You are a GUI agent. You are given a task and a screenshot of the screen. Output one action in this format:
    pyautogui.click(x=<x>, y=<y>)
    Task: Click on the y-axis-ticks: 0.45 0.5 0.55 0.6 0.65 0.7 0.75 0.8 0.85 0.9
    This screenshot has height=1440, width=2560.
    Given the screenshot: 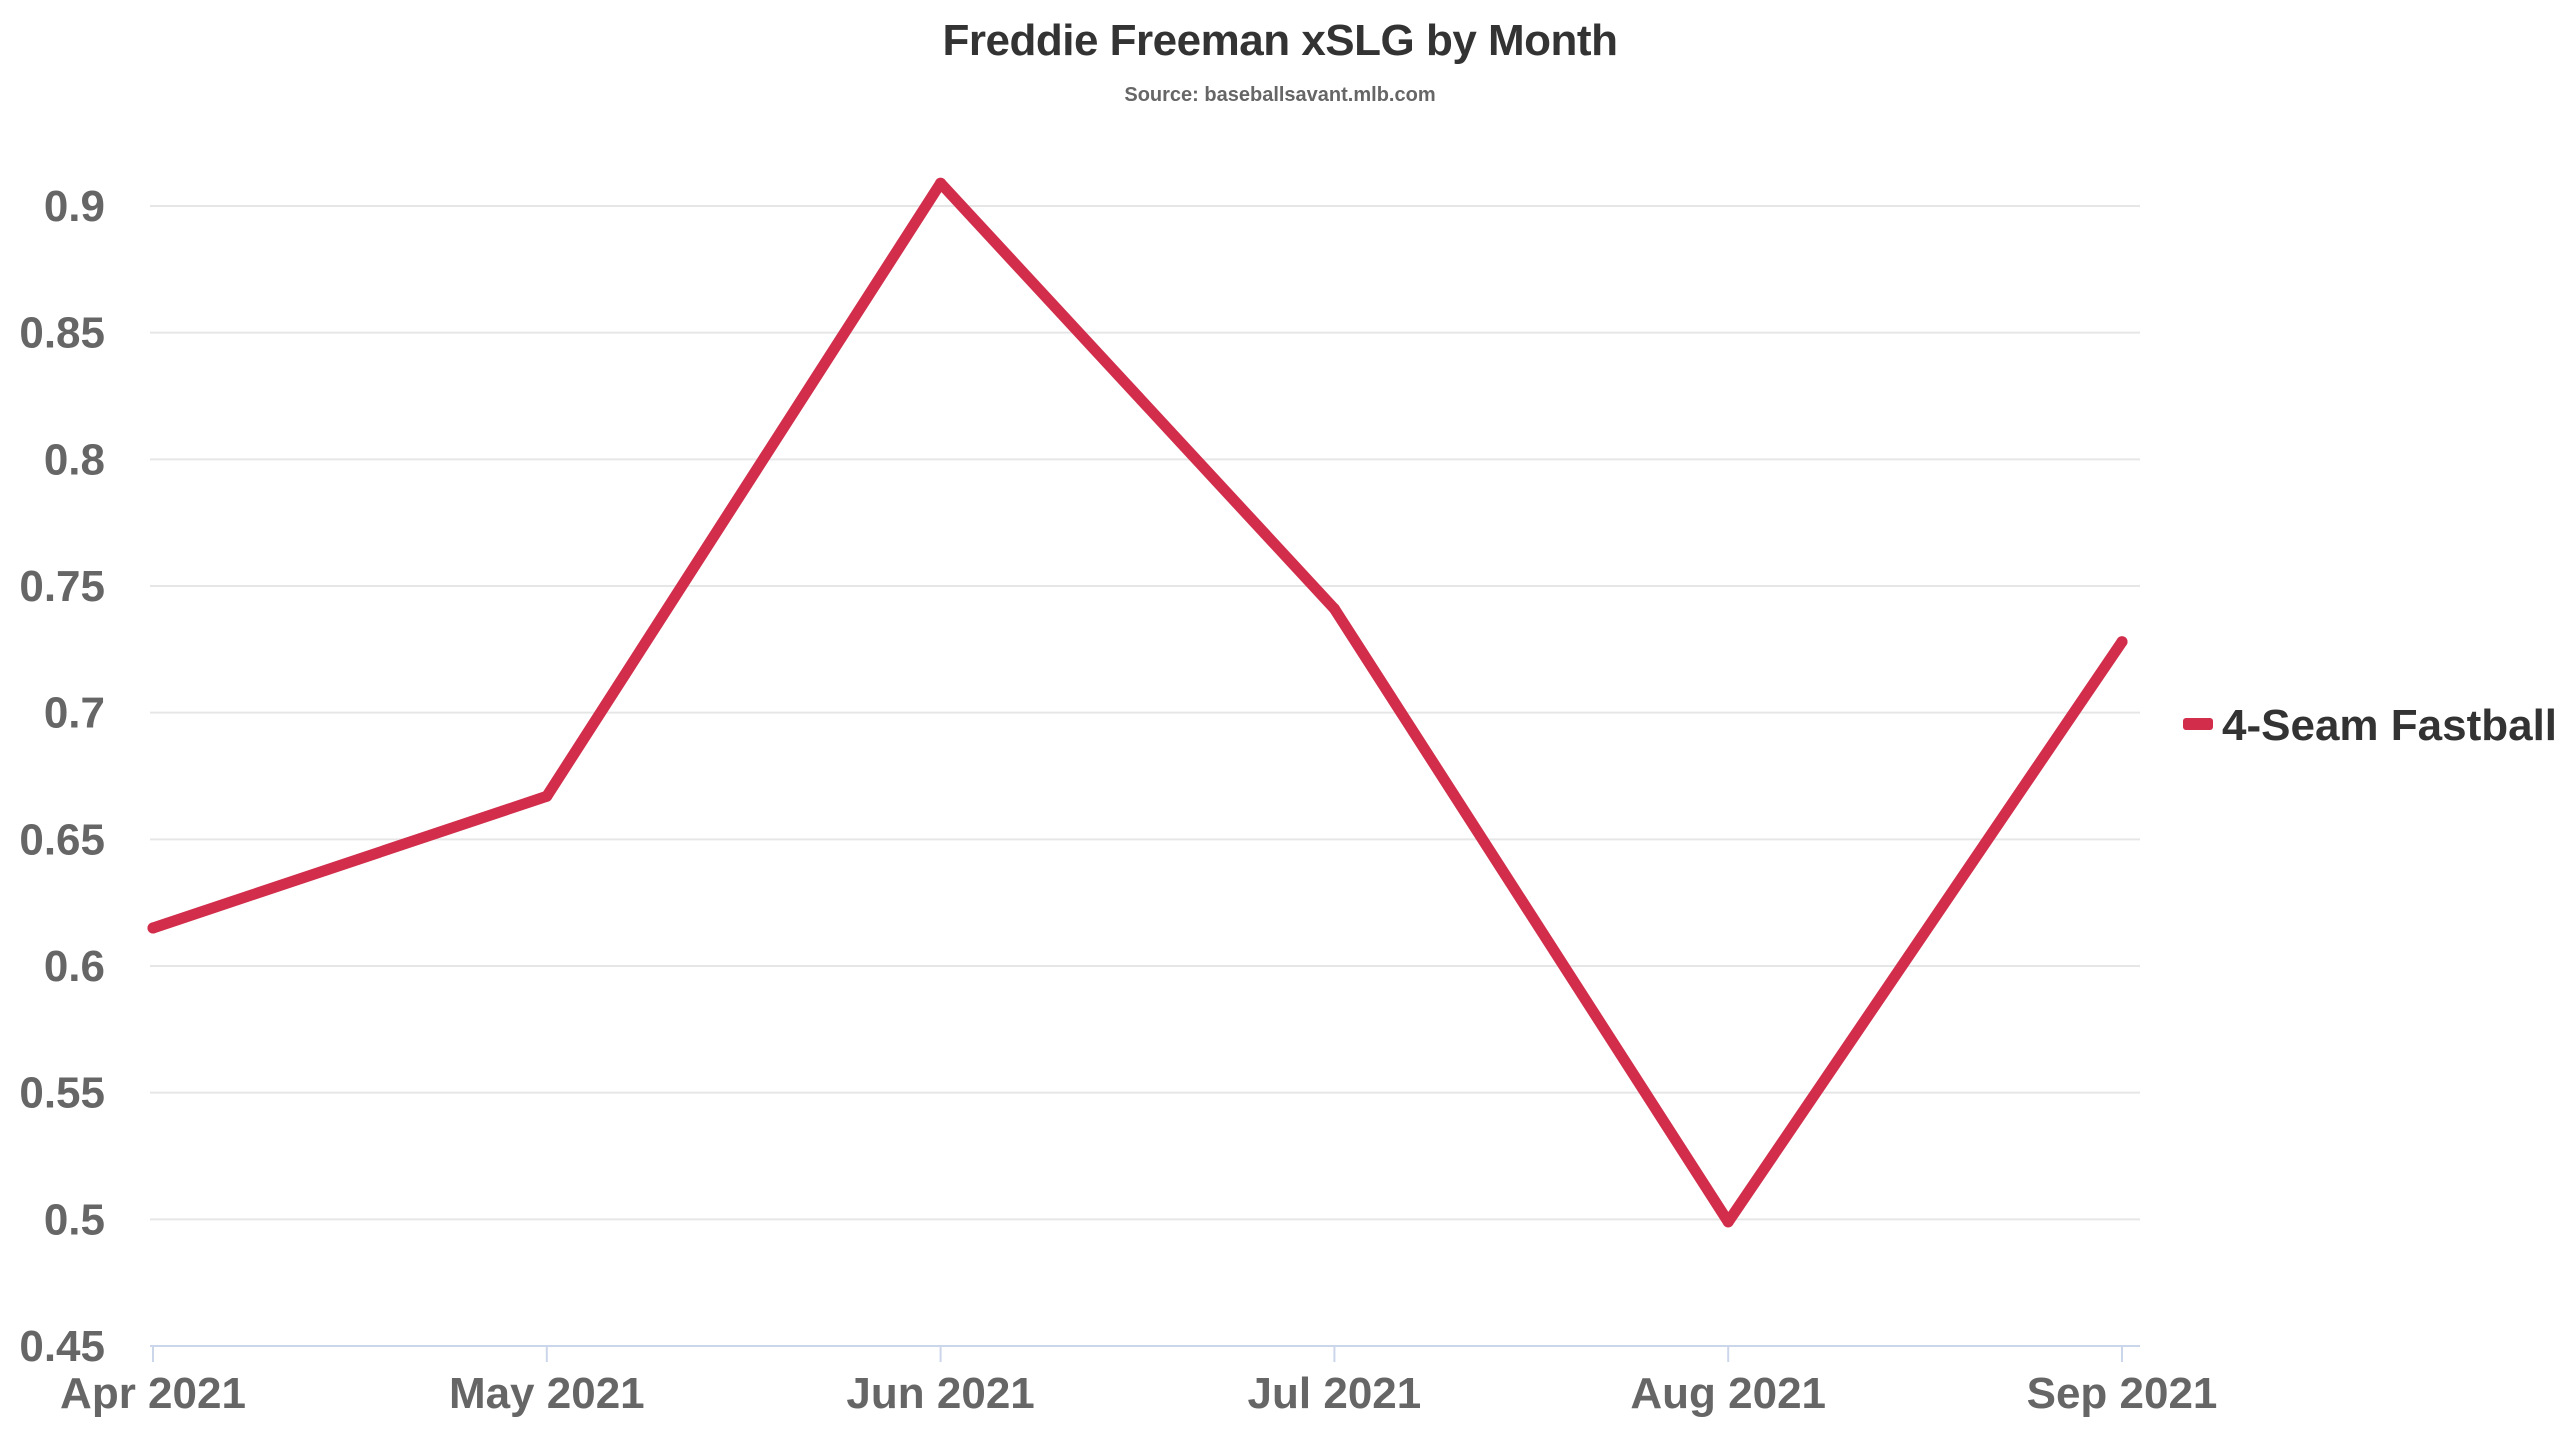 What is the action you would take?
    pyautogui.click(x=62, y=776)
    